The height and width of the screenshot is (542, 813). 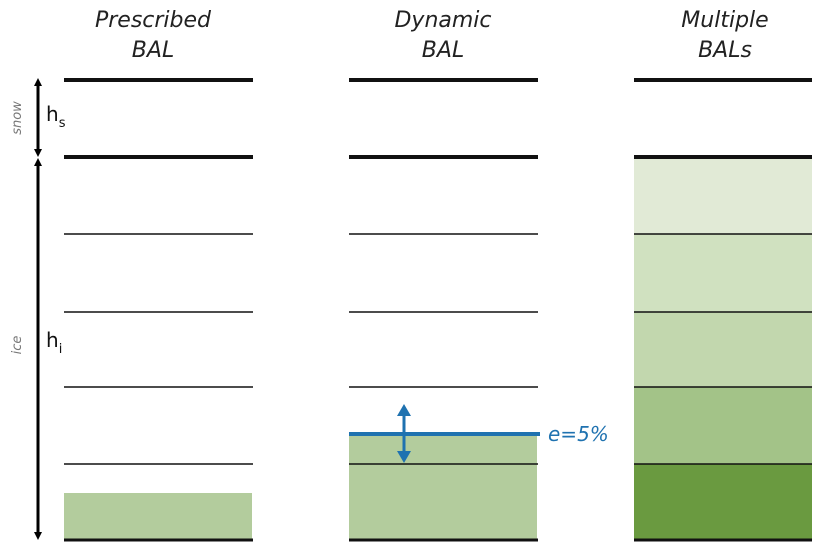 What do you see at coordinates (404, 410) in the screenshot?
I see `dynamic-bal-arrow-up-icon` at bounding box center [404, 410].